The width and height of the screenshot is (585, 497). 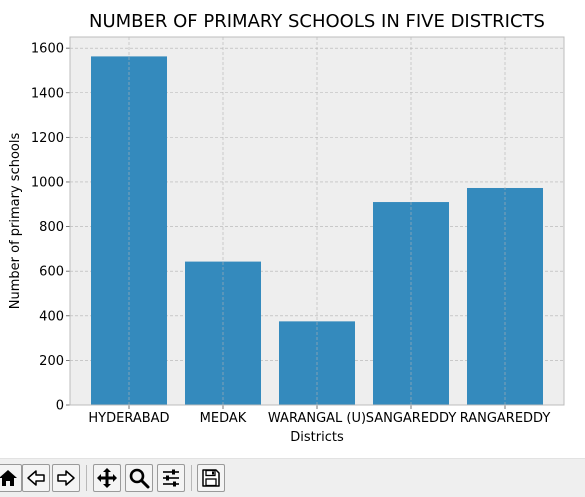 I want to click on y-tick-label: 0, so click(x=60, y=406).